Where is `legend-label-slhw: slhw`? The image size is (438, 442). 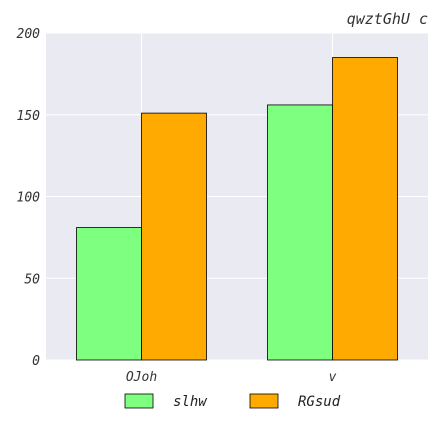
legend-label-slhw: slhw is located at coordinates (190, 402).